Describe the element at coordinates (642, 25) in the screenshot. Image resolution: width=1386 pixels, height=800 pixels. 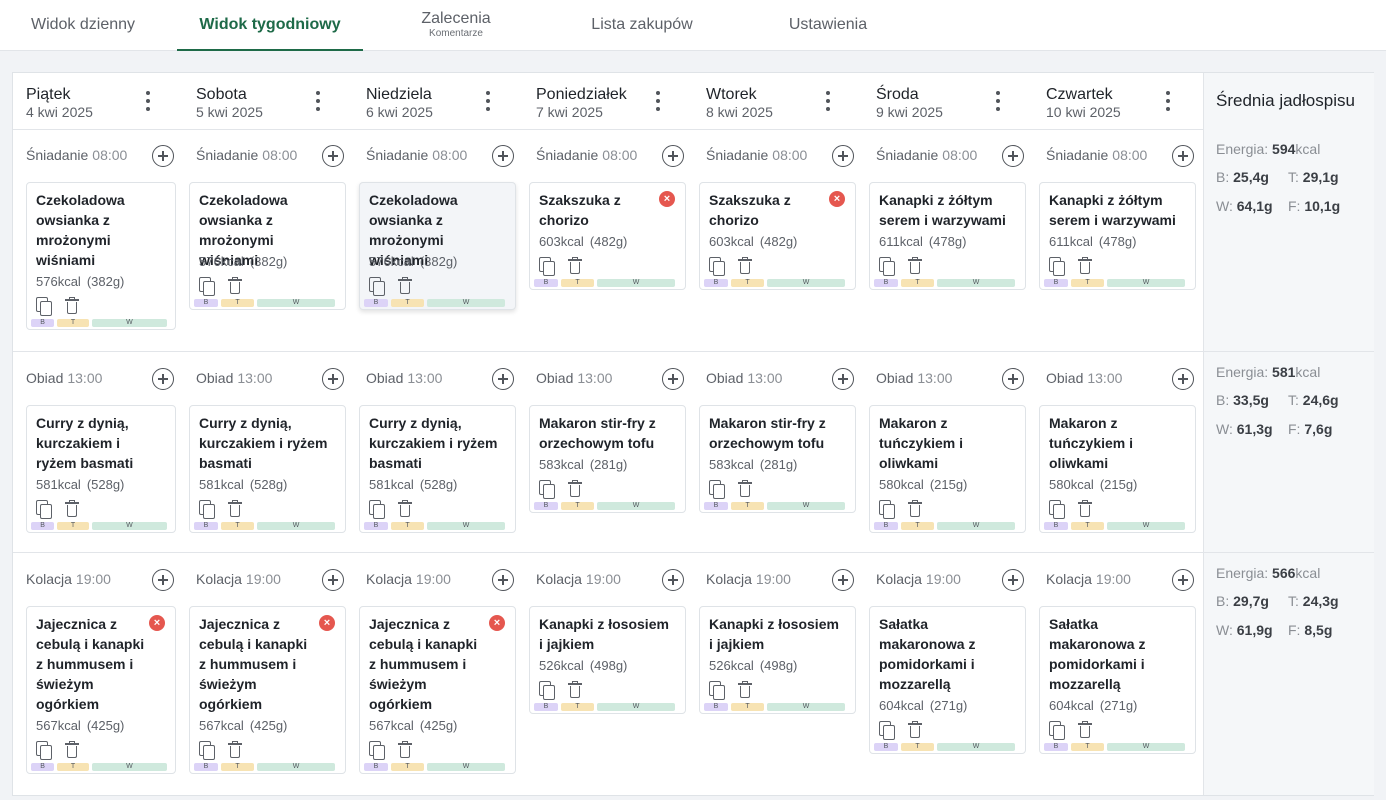
I see `tab-shopping-list: Lista zakupów` at that location.